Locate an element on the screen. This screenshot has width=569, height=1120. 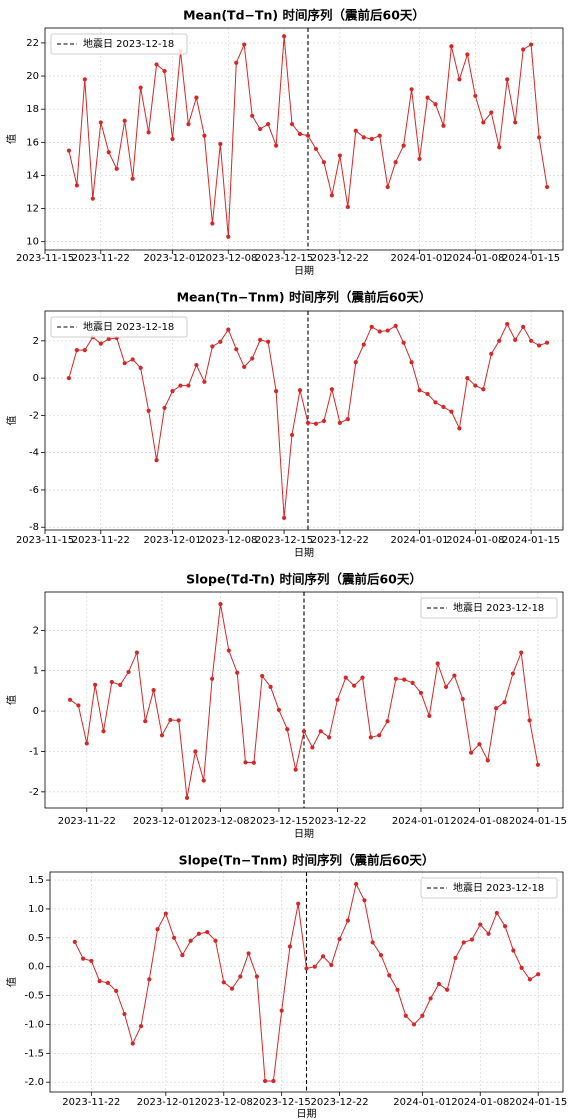
x-tick-label: 2024-01-08 is located at coordinates (475, 540).